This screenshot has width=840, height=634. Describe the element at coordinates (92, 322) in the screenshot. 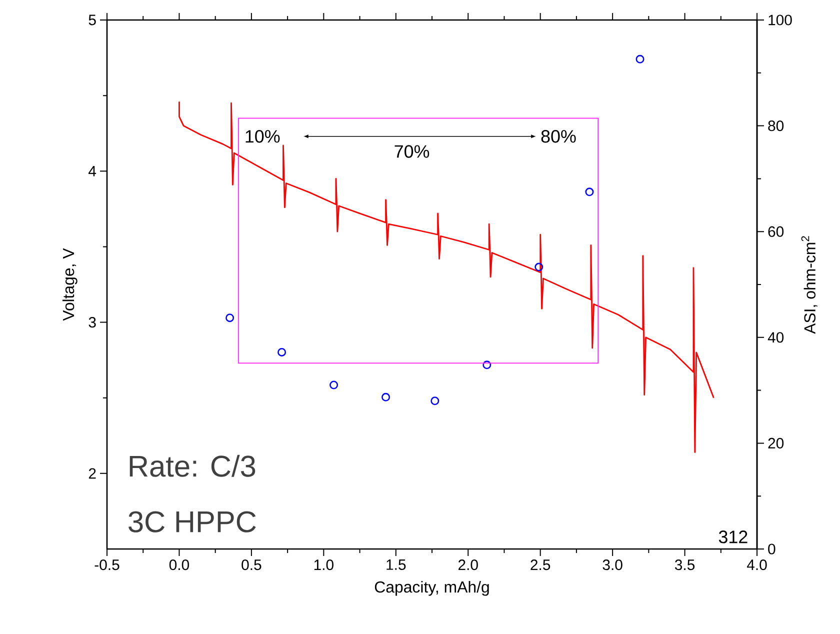

I see `y-tick-label: 3` at that location.